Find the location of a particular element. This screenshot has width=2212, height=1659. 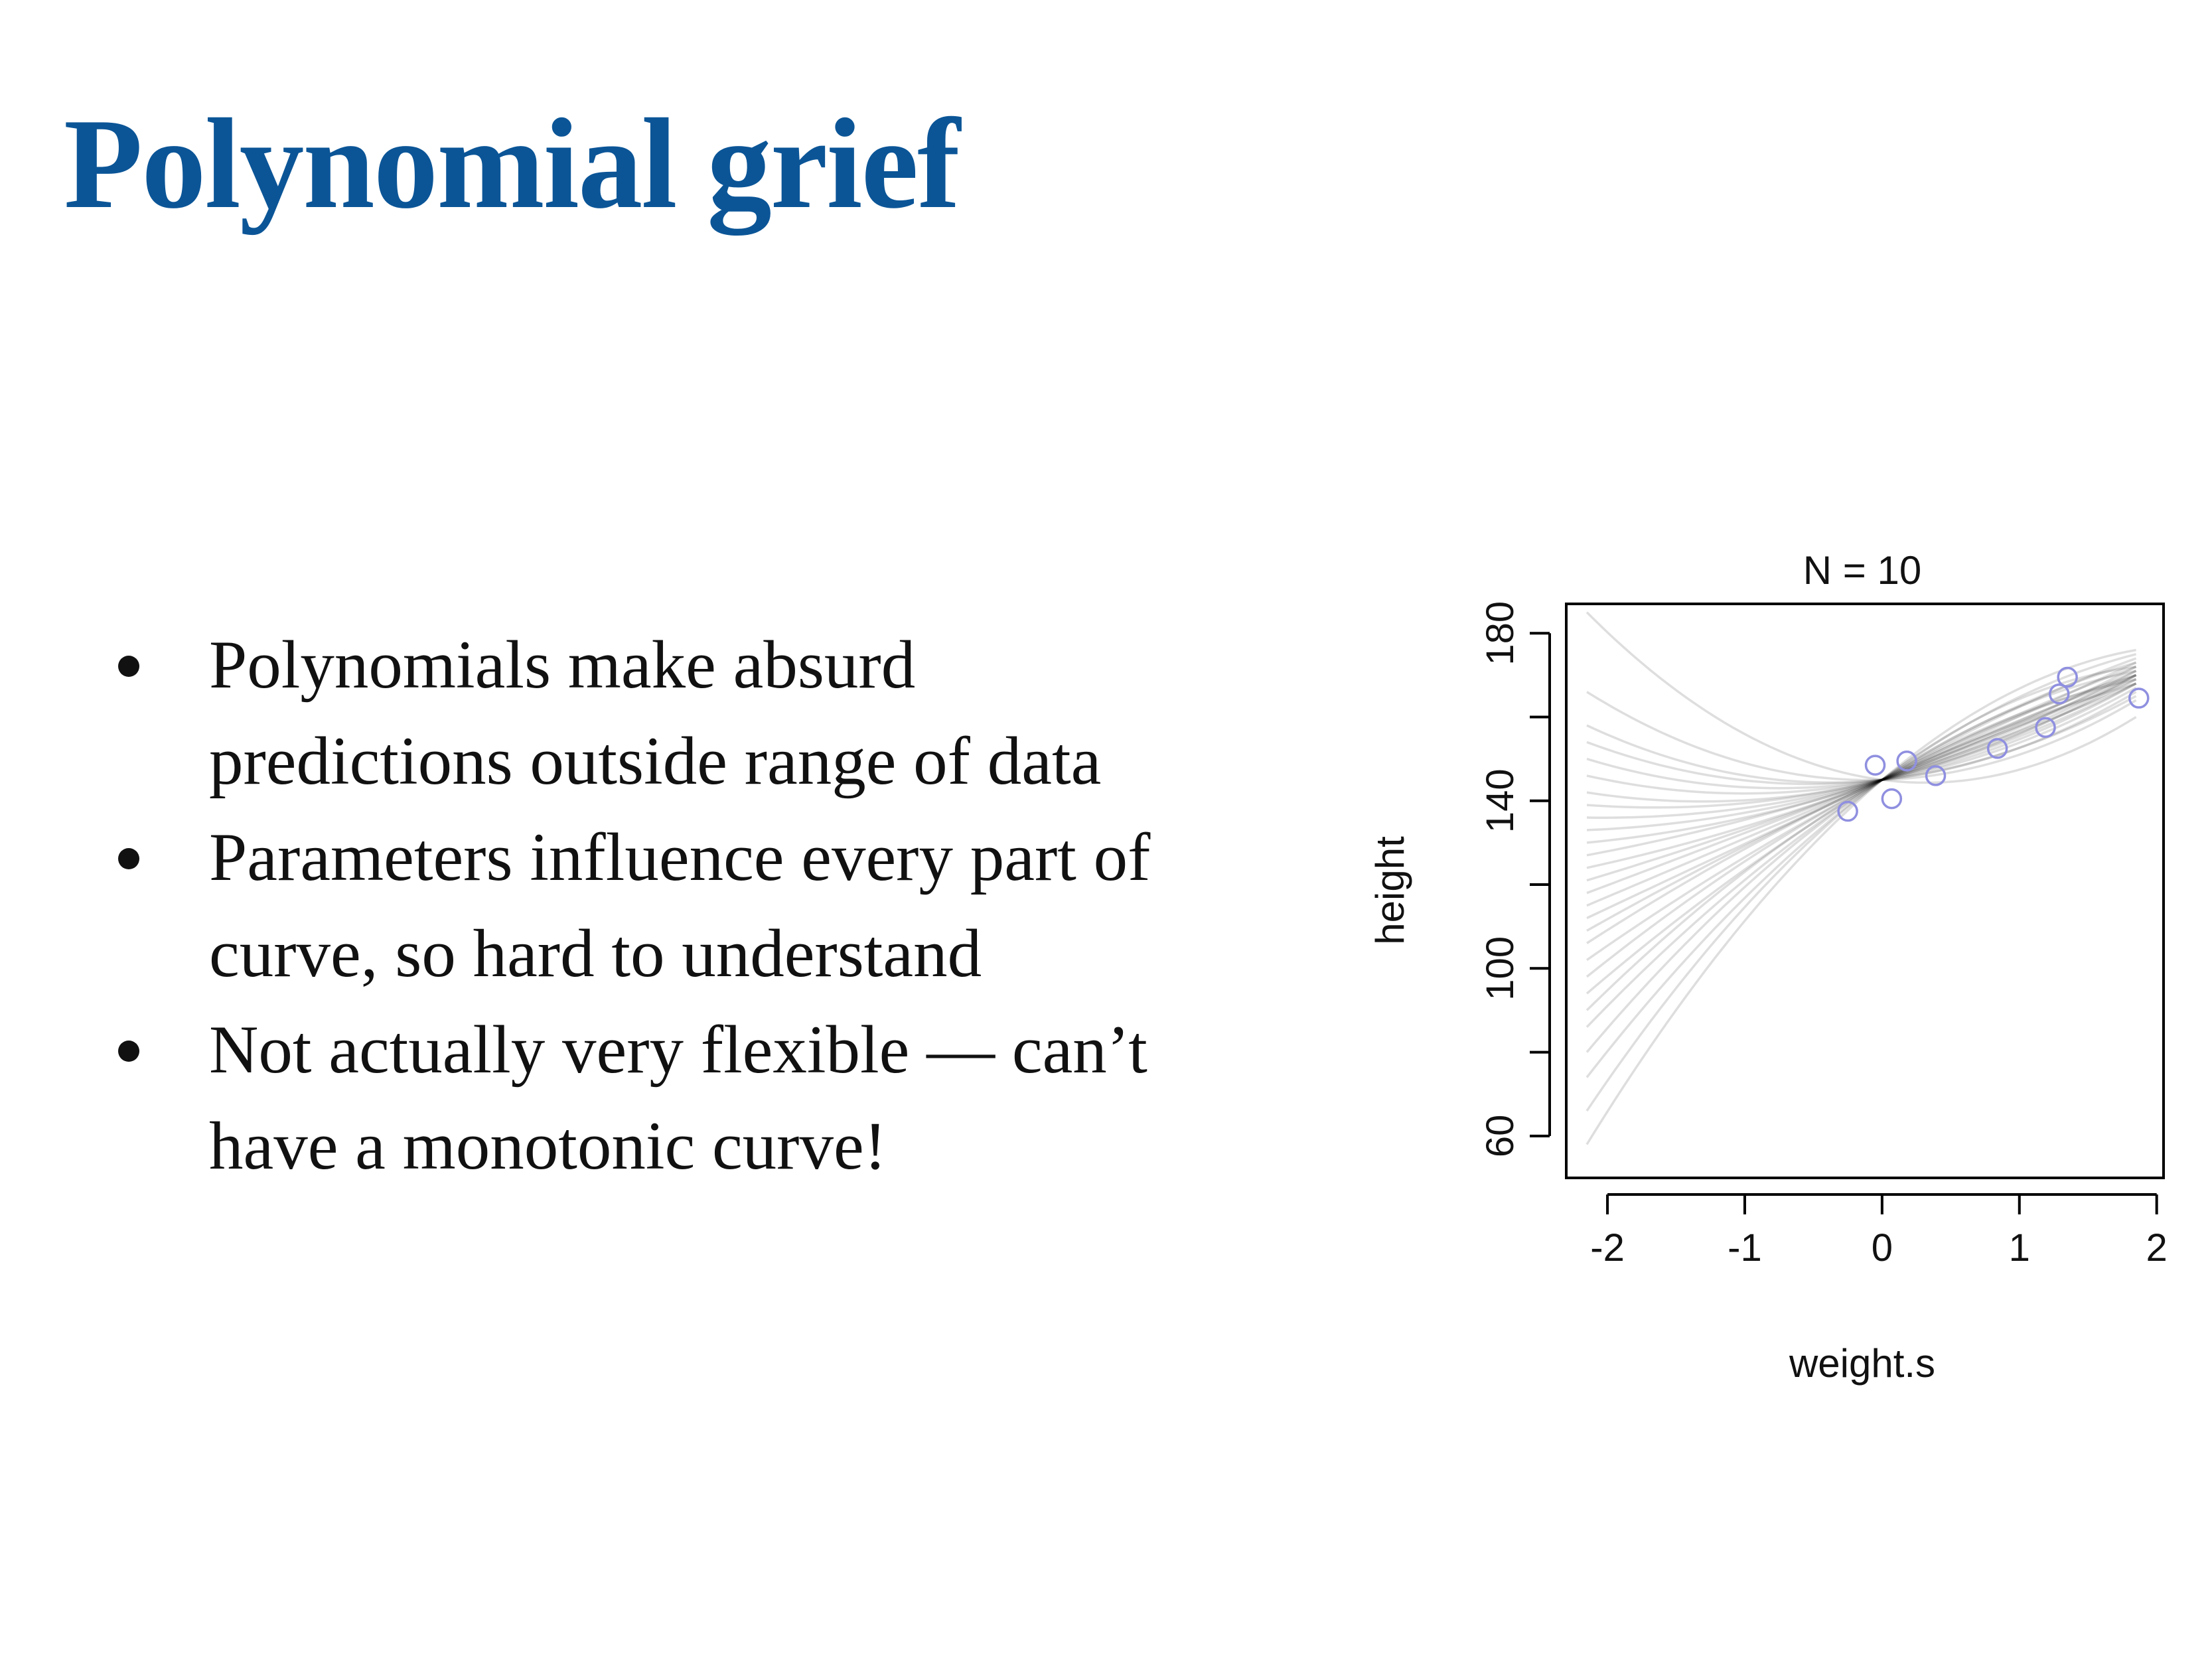

bullet-line: Not actually very flexible — can’t is located at coordinates (678, 1050).